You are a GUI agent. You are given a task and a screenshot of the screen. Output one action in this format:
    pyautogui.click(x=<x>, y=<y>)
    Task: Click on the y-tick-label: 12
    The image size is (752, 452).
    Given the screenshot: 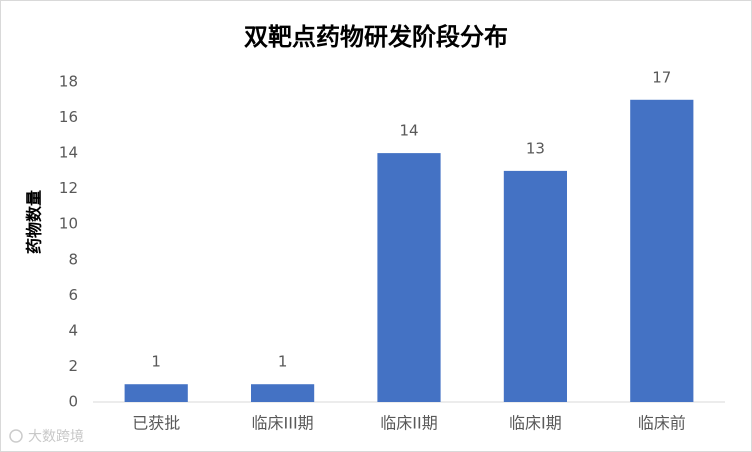 What is the action you would take?
    pyautogui.click(x=68, y=188)
    